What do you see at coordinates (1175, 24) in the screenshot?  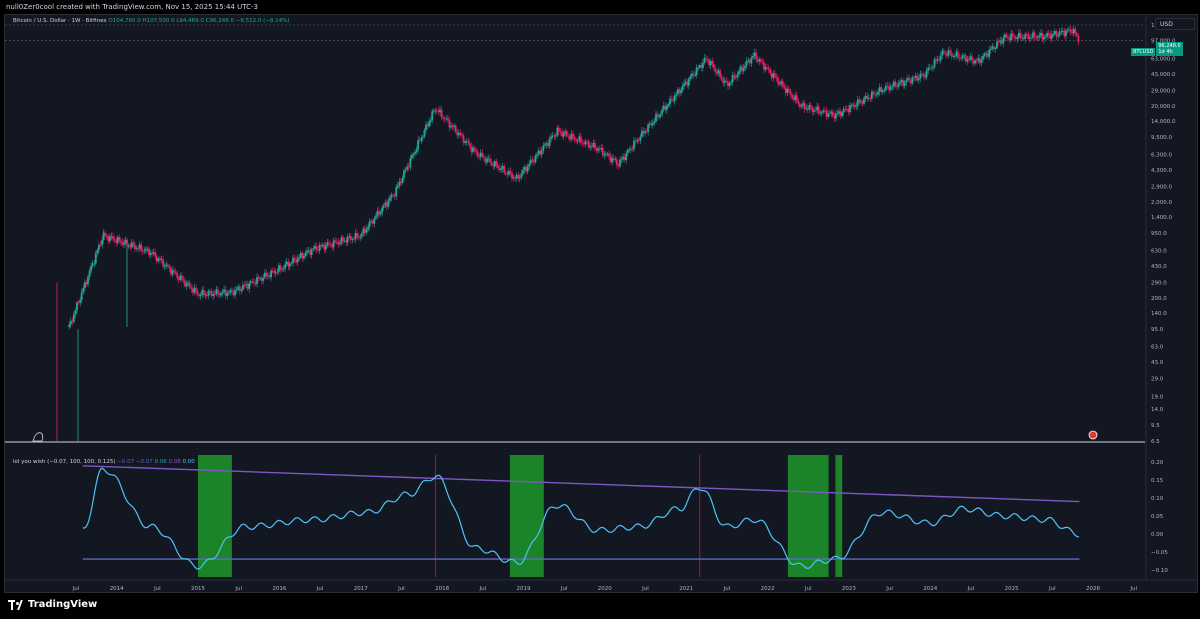 I see `currency-button: USD` at bounding box center [1175, 24].